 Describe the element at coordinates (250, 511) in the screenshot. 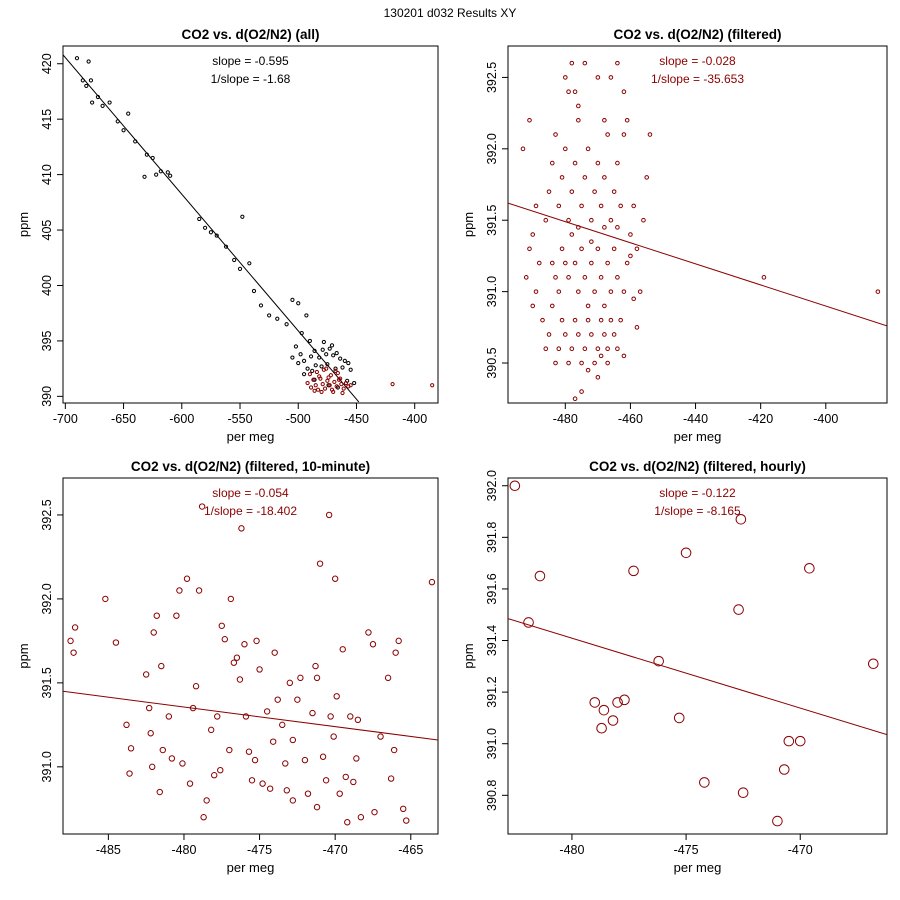

I see `inverse-slope-annotation: 1/slope = -18.402` at that location.